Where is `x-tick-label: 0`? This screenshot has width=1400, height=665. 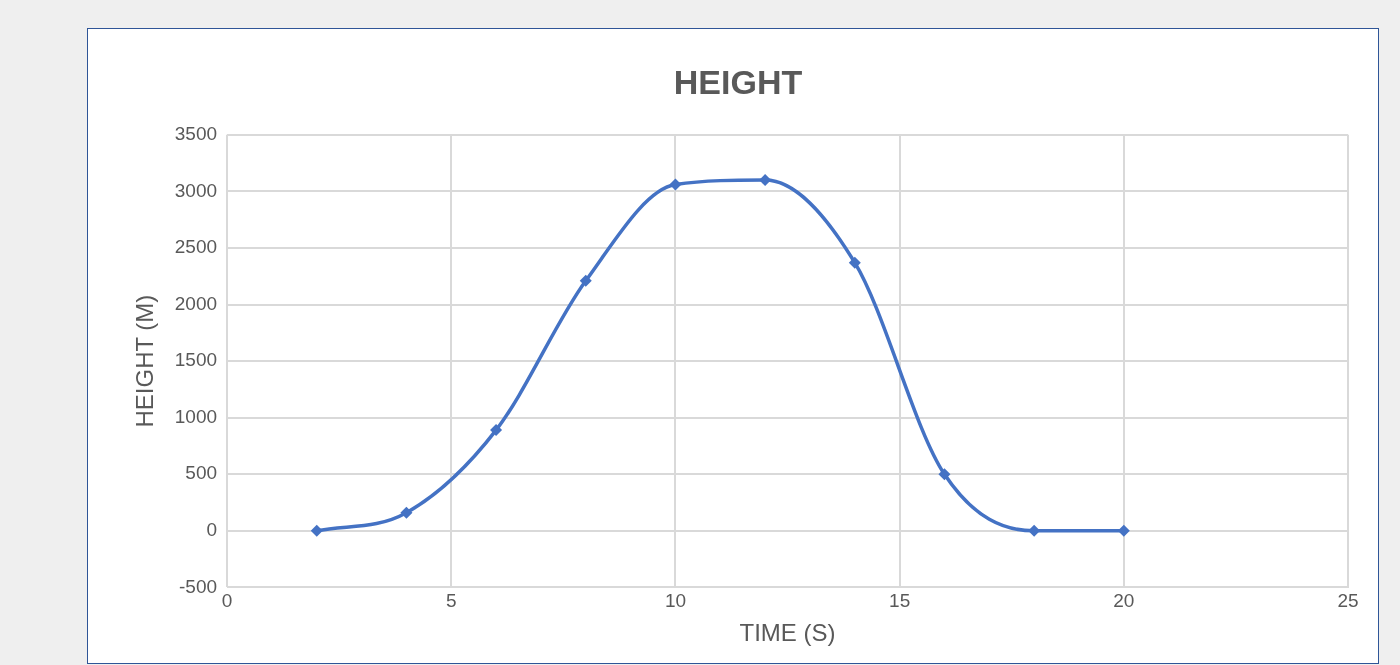 x-tick-label: 0 is located at coordinates (227, 601).